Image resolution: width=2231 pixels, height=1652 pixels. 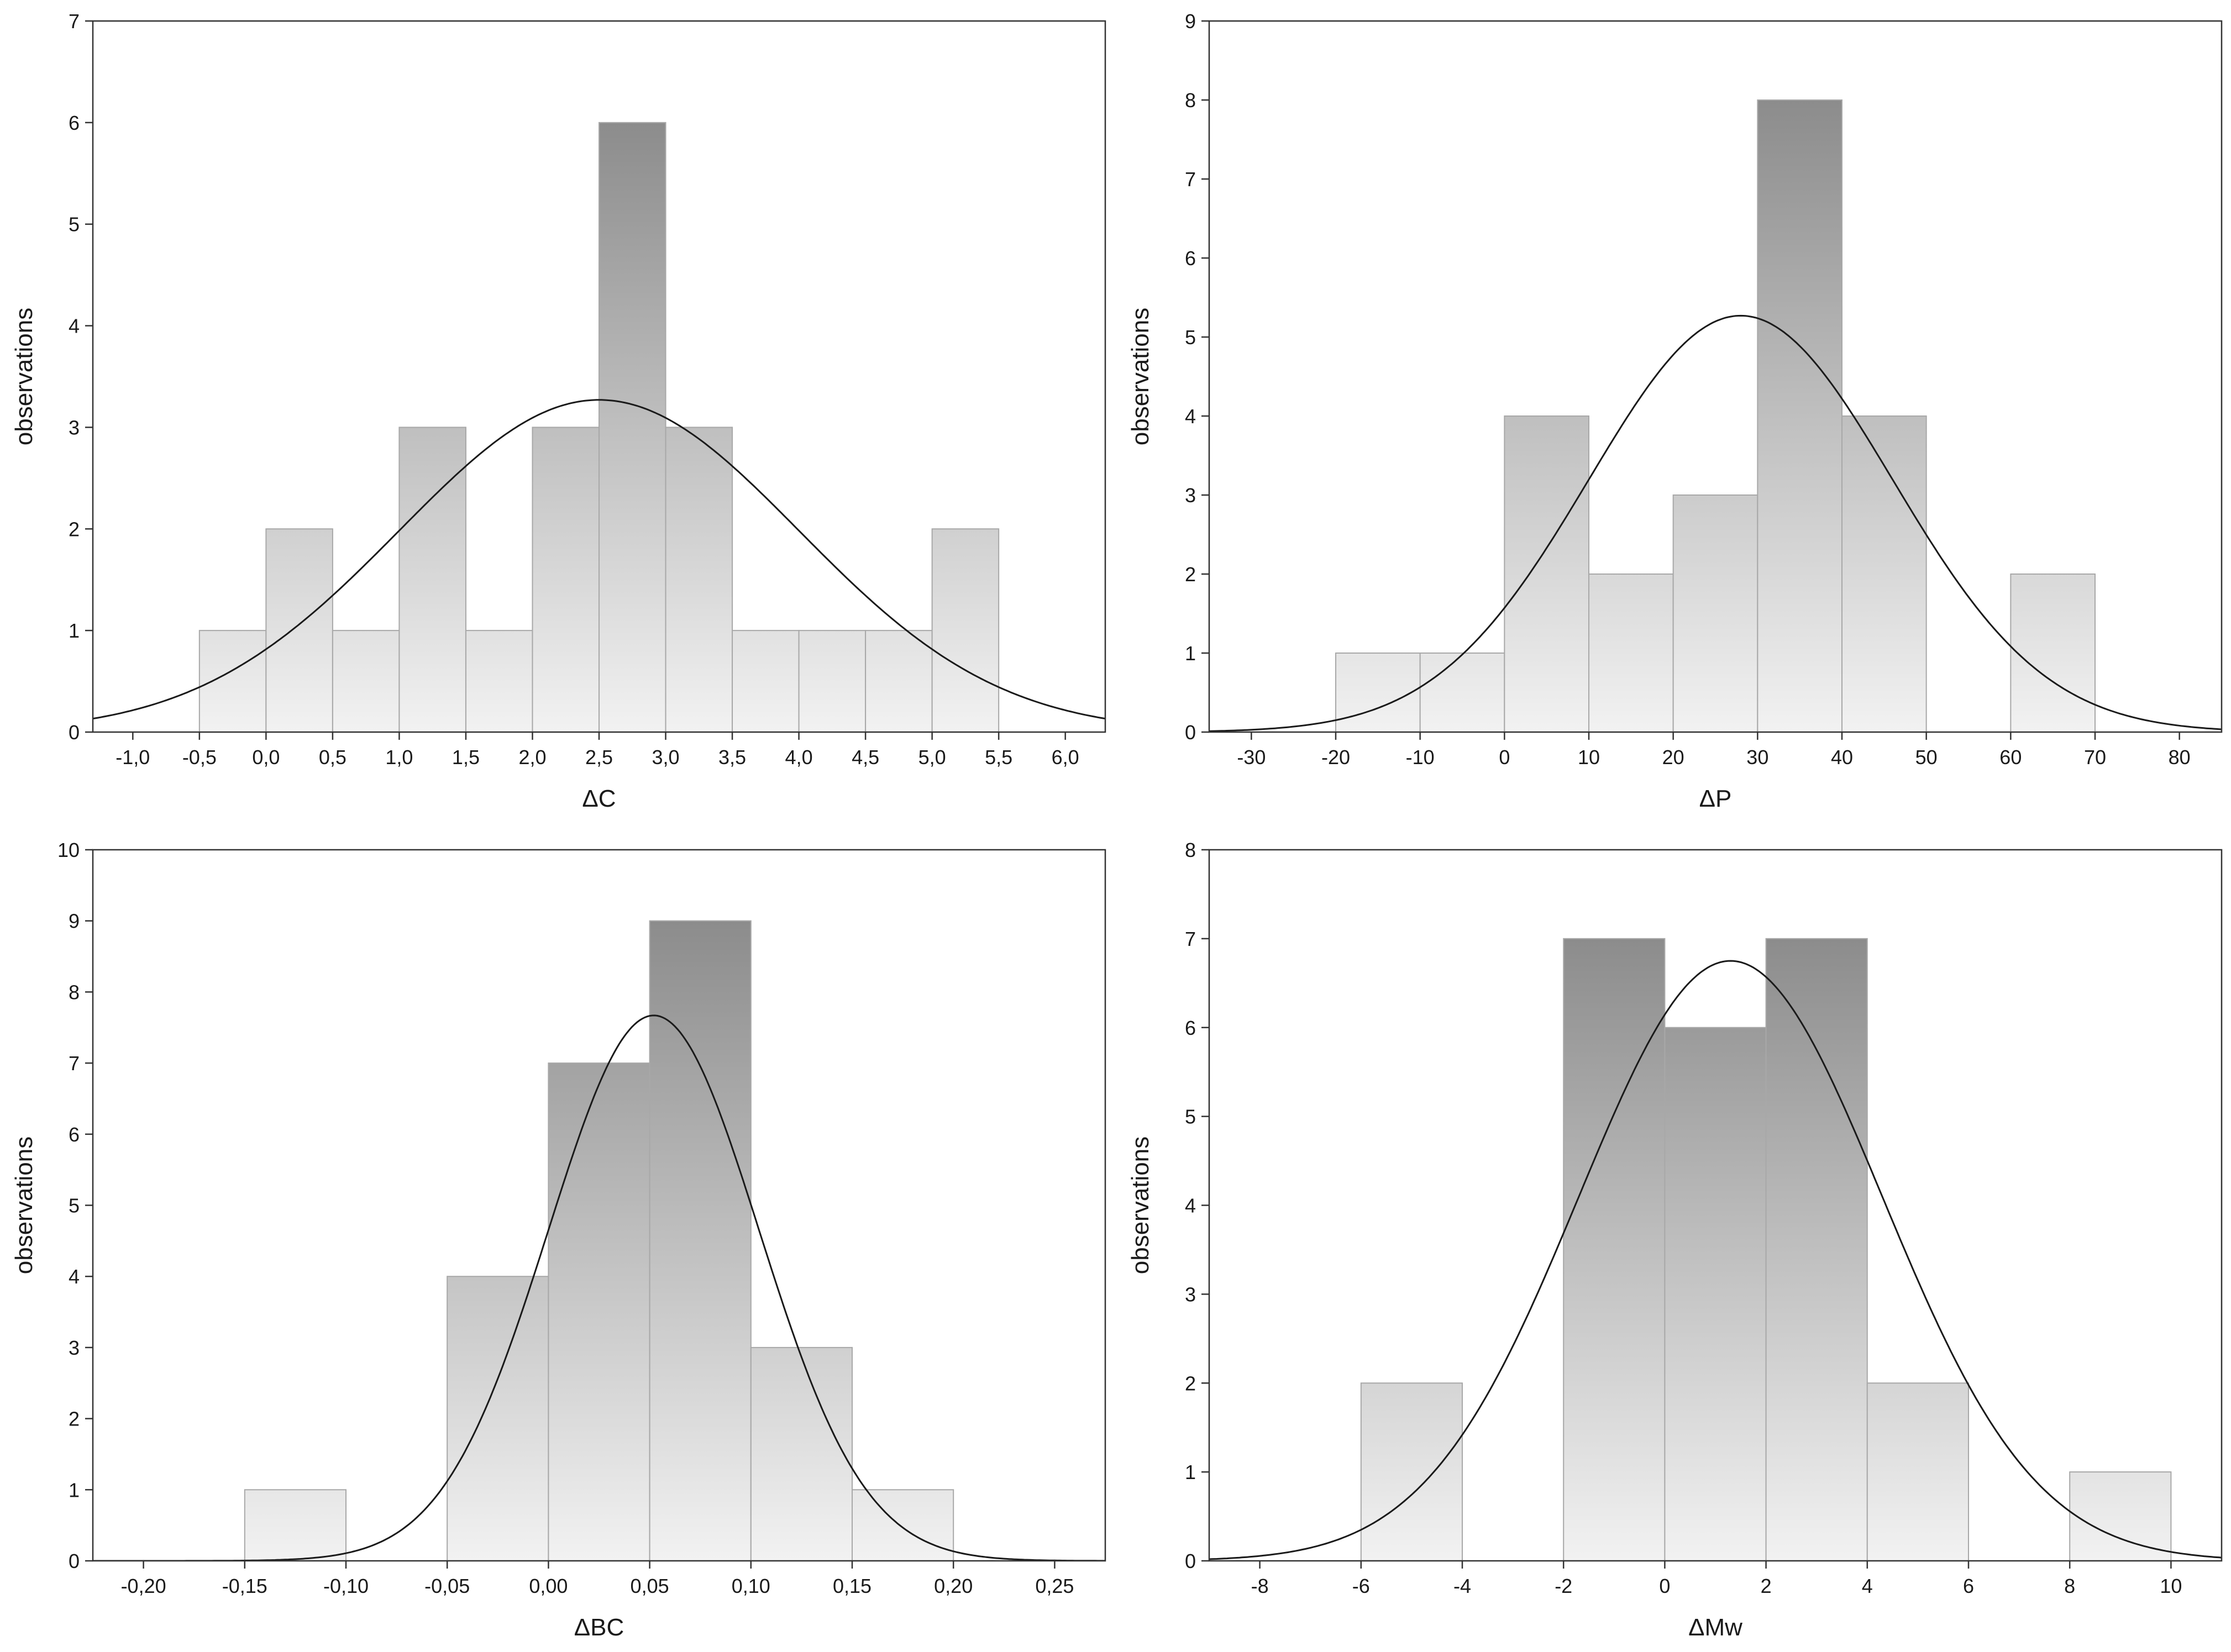 What do you see at coordinates (1665, 1586) in the screenshot?
I see `x-tick-label: 0` at bounding box center [1665, 1586].